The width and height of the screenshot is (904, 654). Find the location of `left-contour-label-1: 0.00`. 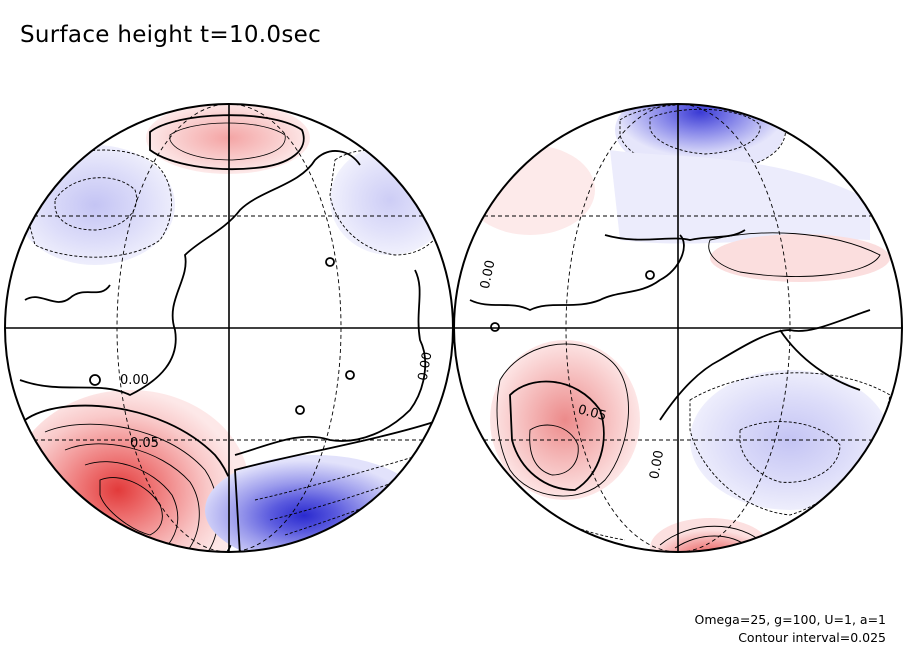

left-contour-label-1: 0.00 is located at coordinates (134, 380).